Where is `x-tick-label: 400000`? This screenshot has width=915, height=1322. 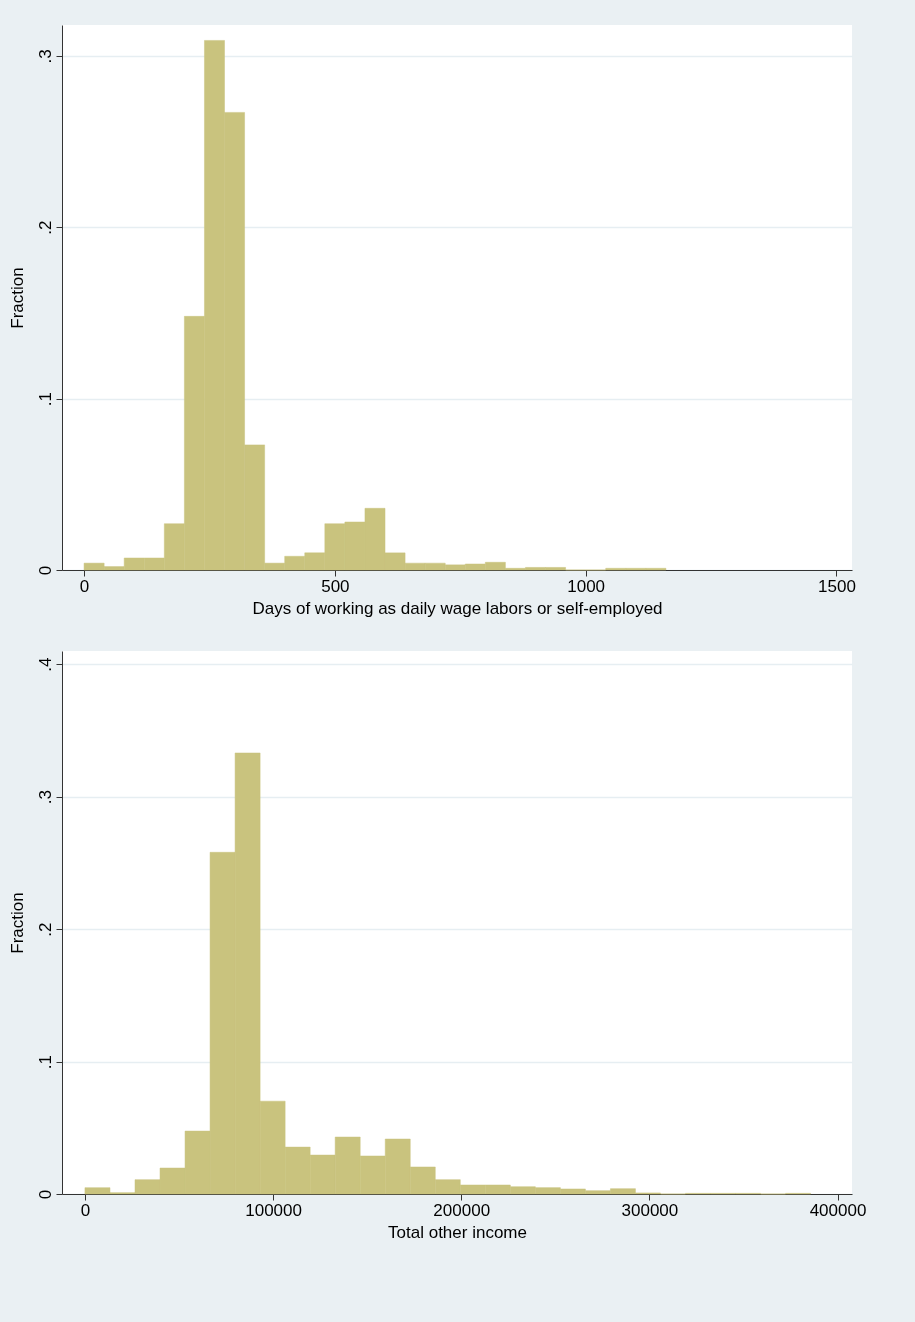
x-tick-label: 400000 is located at coordinates (838, 1210).